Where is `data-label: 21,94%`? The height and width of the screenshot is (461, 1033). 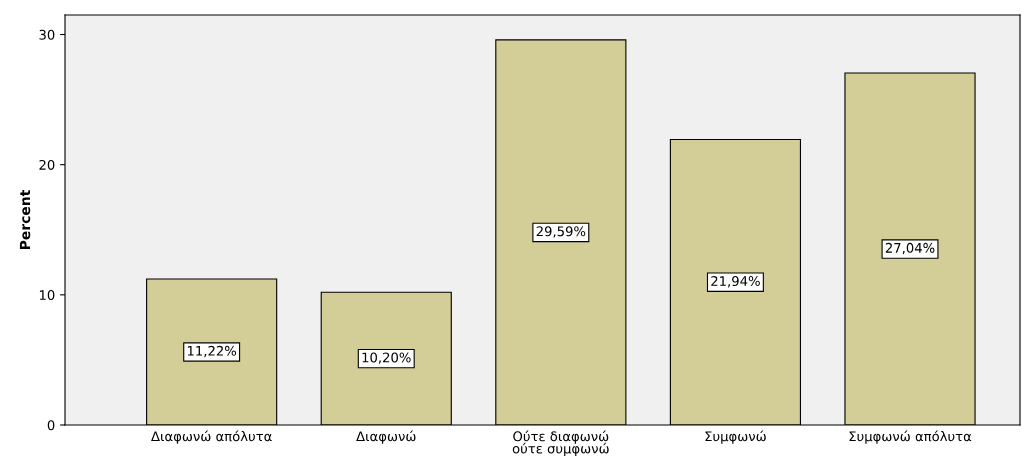
data-label: 21,94% is located at coordinates (735, 282).